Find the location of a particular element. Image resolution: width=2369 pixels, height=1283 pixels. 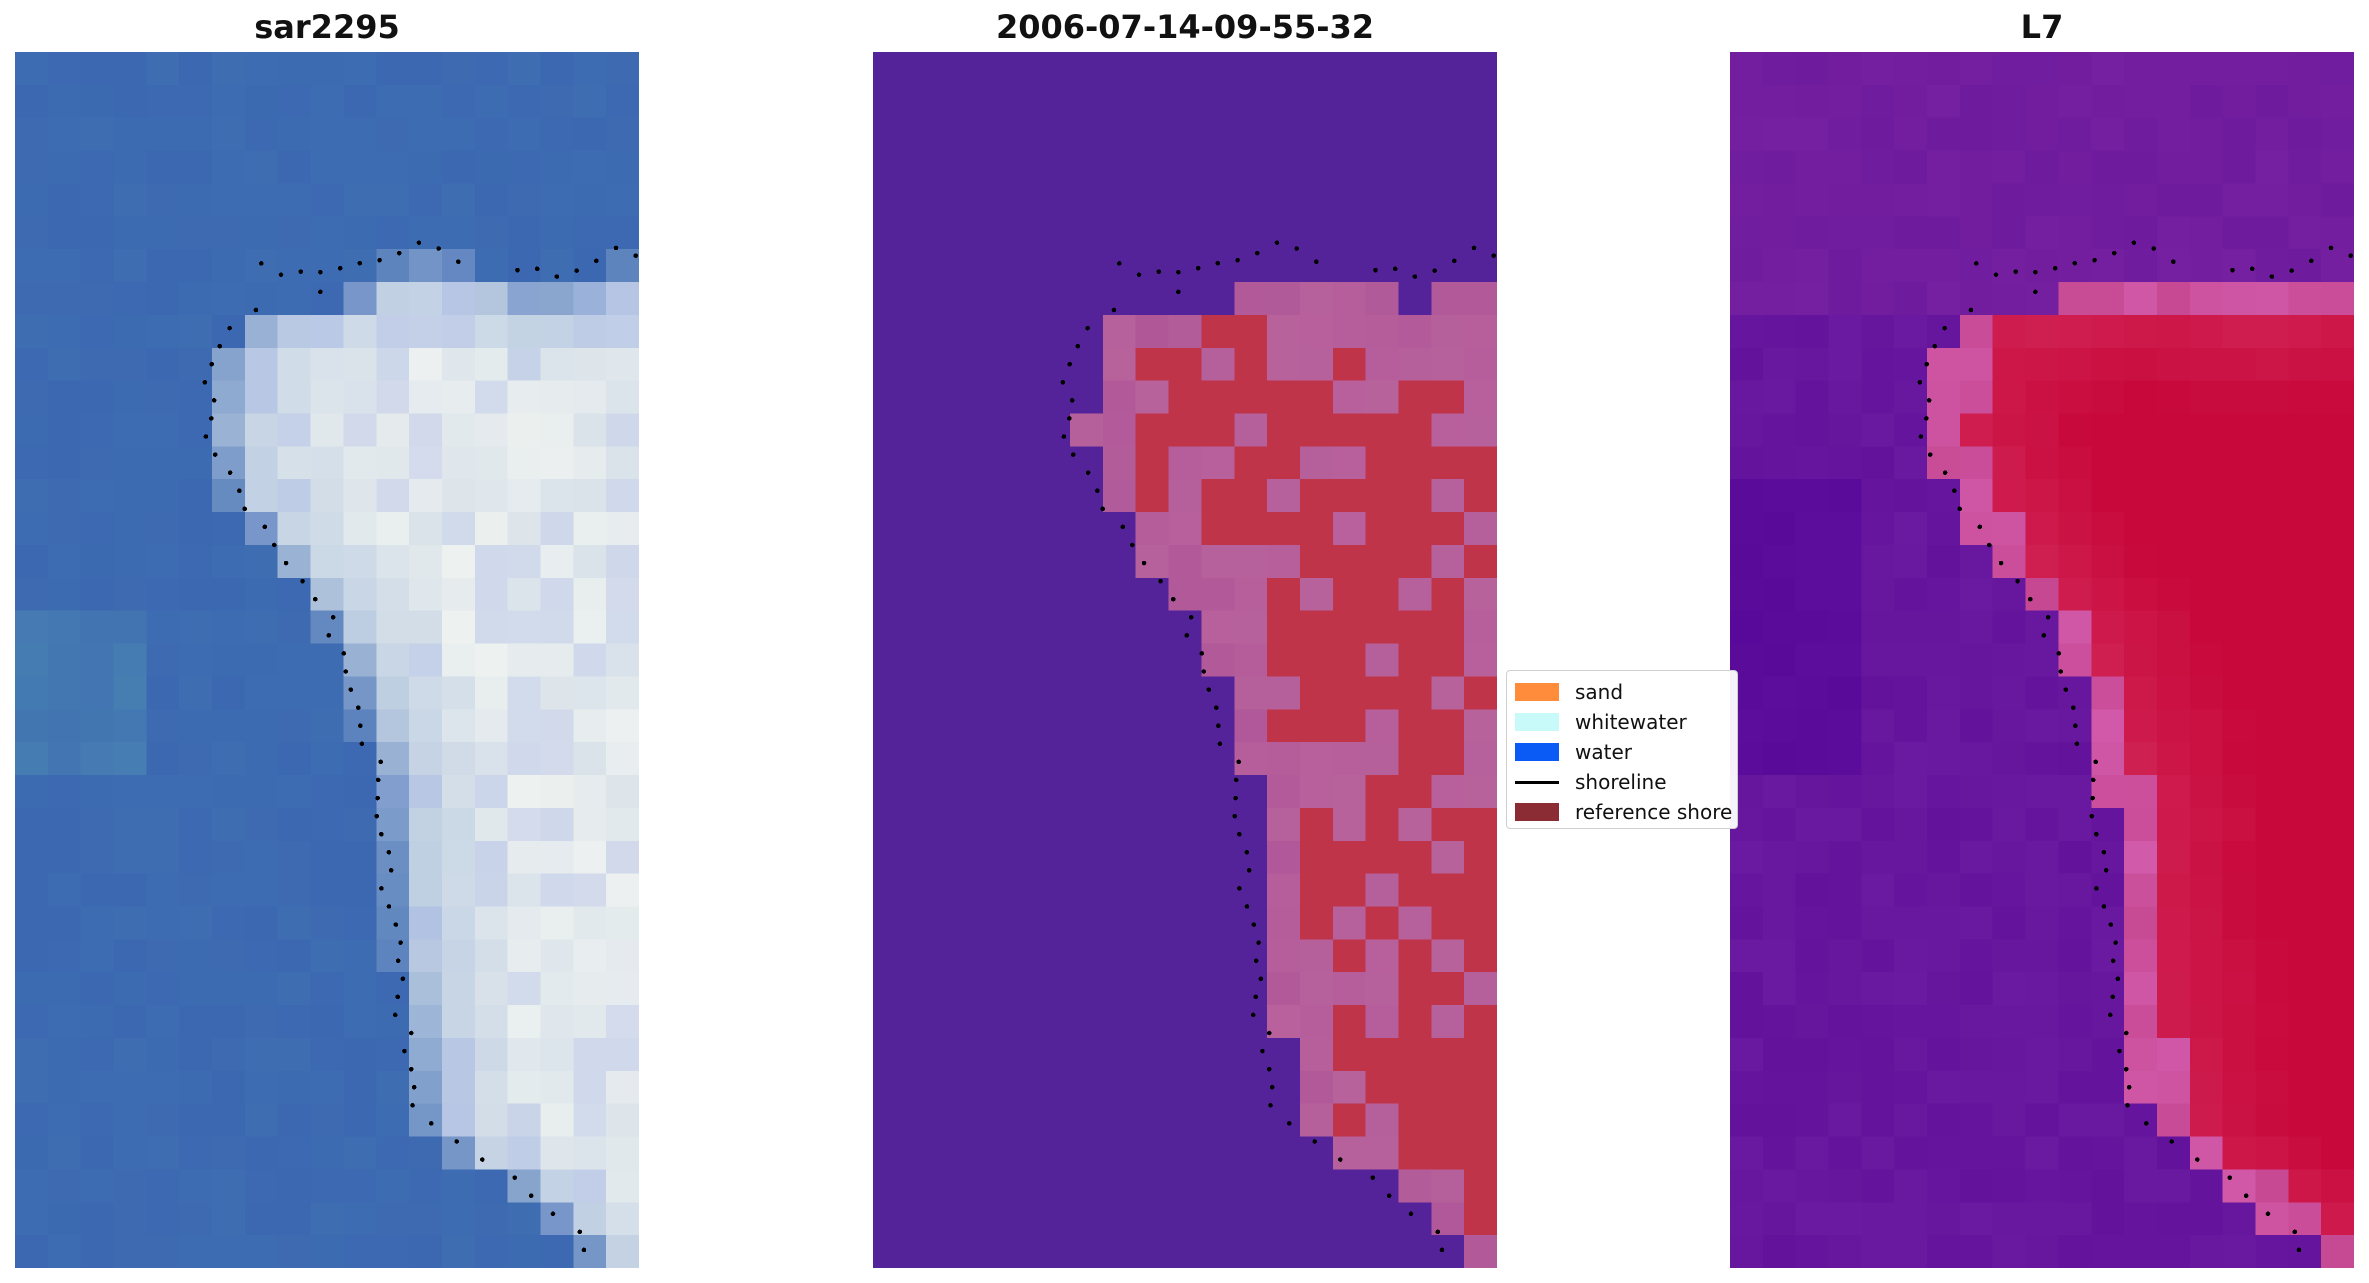

legend-item-shoreline: shoreline is located at coordinates (1591, 782).